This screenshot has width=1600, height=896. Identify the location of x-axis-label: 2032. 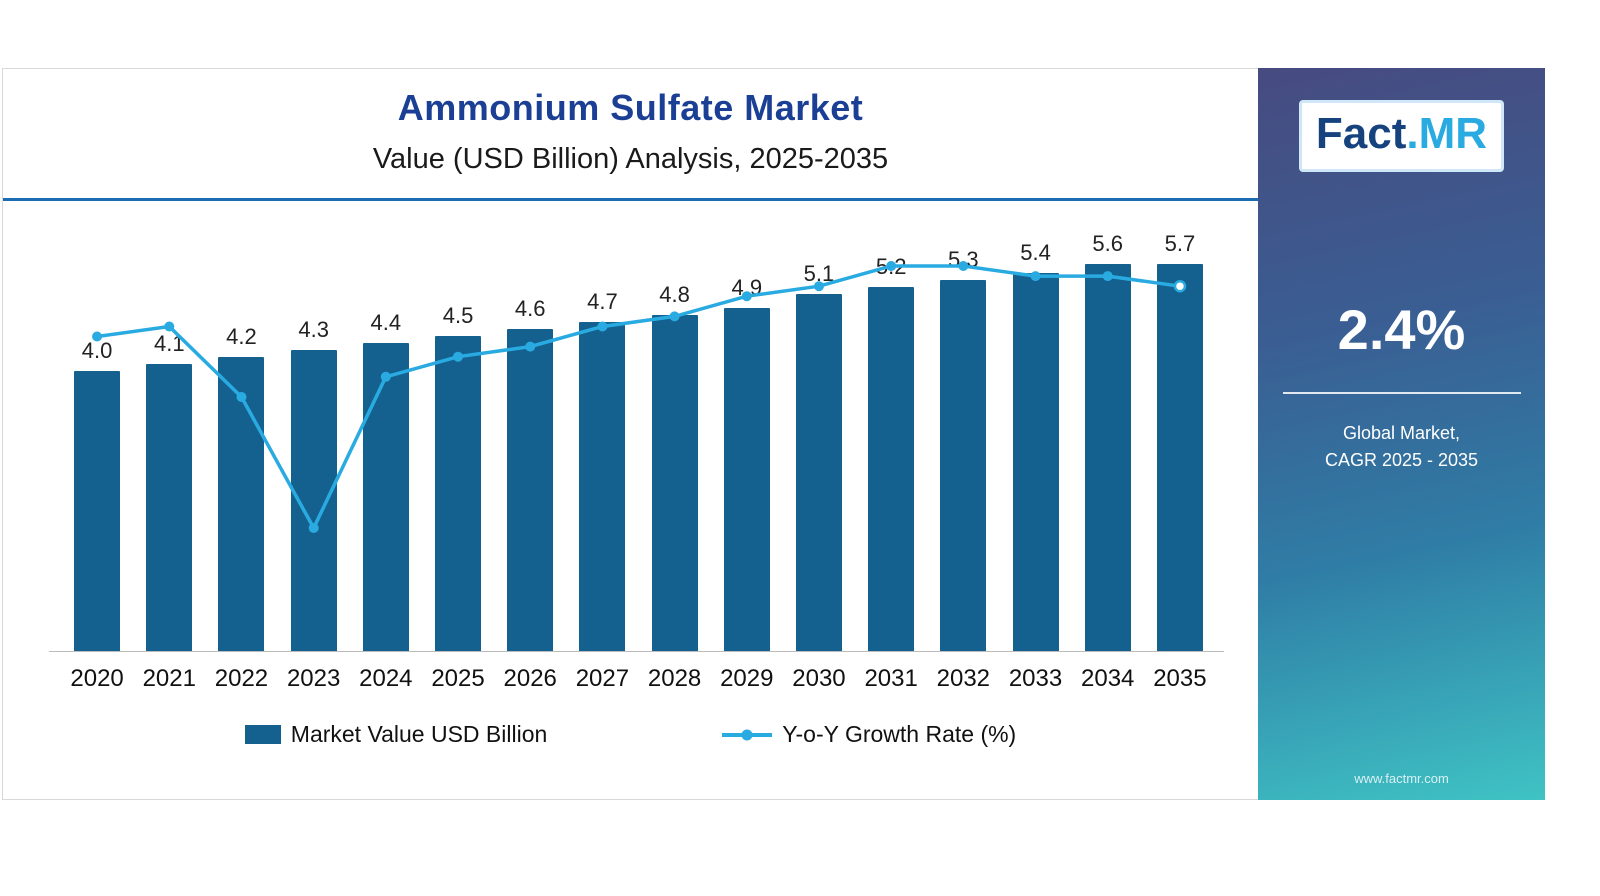
(963, 678).